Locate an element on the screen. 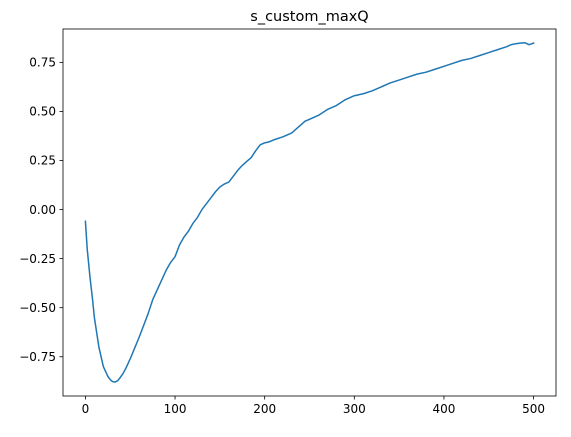 The height and width of the screenshot is (437, 571). x-tick-label: 500 is located at coordinates (533, 409).